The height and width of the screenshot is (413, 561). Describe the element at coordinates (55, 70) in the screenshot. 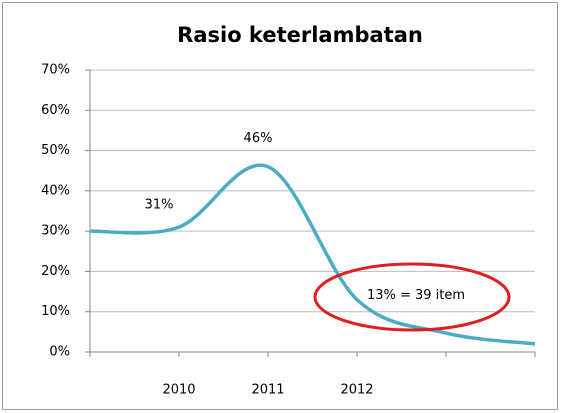

I see `y-tick-label: 70%` at that location.